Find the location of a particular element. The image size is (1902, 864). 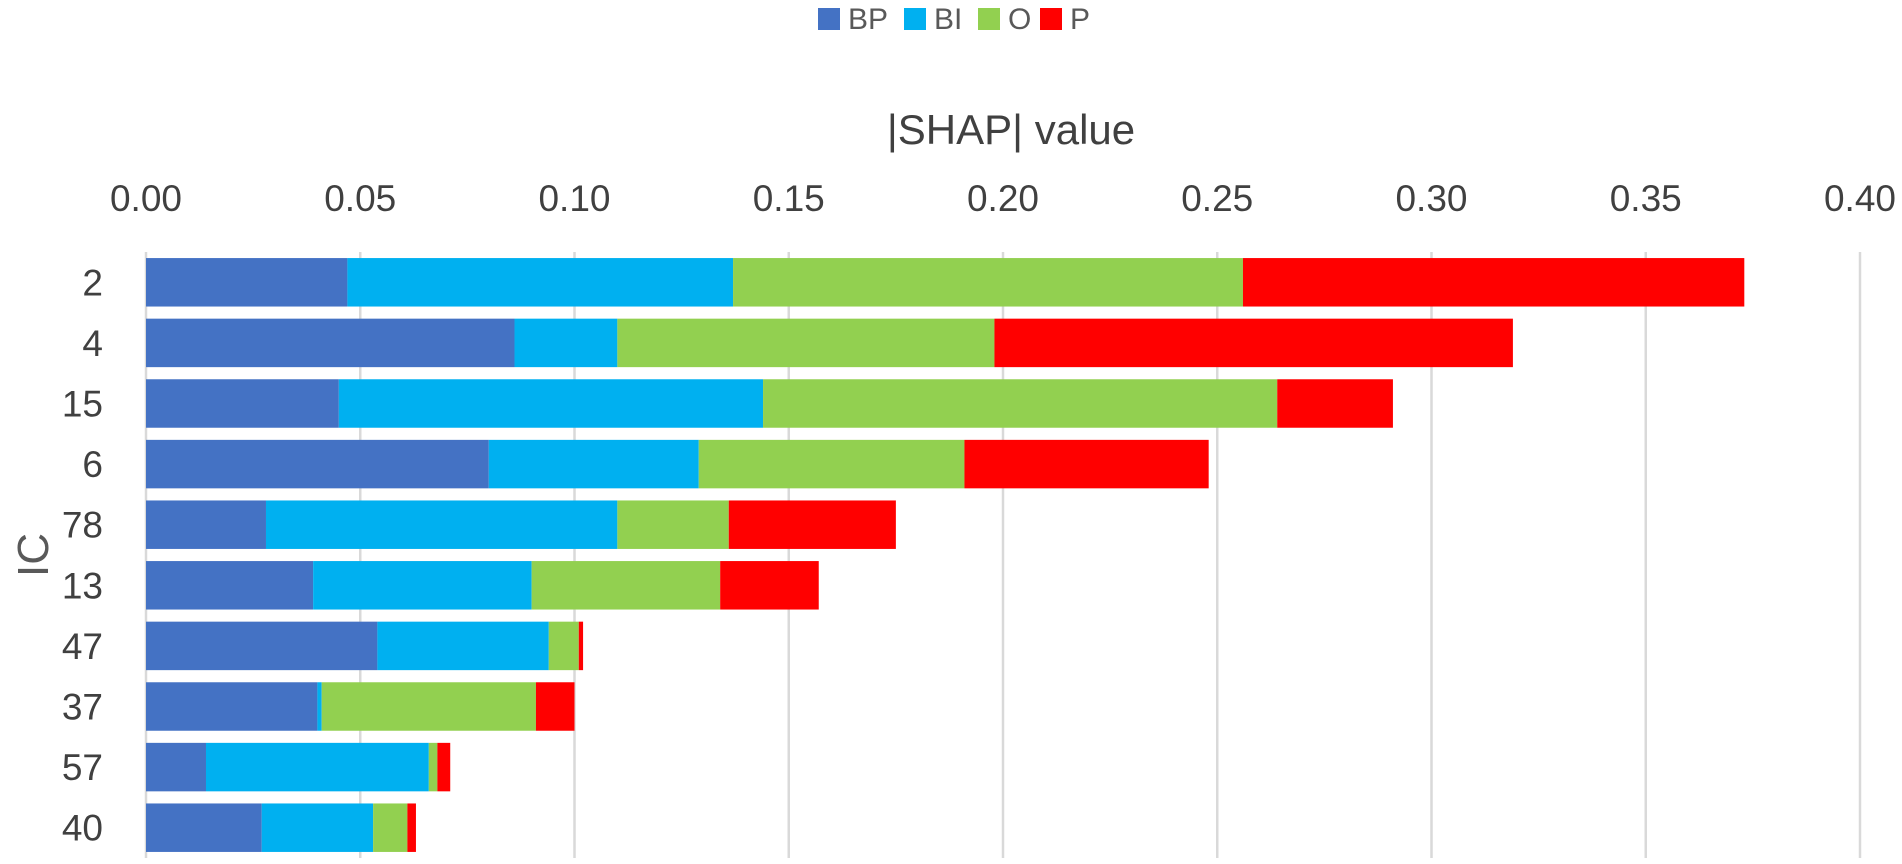

legend: BP BI O P is located at coordinates (954, 19).